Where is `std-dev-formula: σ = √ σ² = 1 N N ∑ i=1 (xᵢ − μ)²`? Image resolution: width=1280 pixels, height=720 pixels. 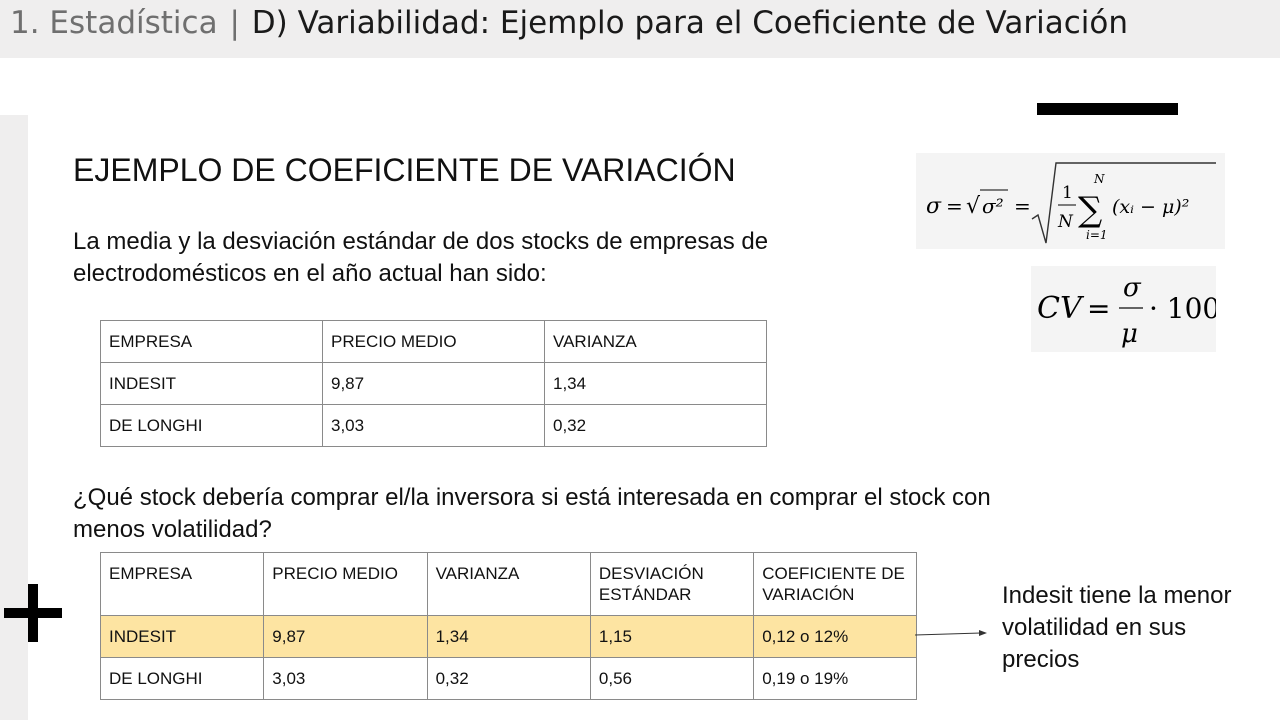
std-dev-formula: σ = √ σ² = 1 N N ∑ i=1 (xᵢ − μ)² is located at coordinates (1070, 201).